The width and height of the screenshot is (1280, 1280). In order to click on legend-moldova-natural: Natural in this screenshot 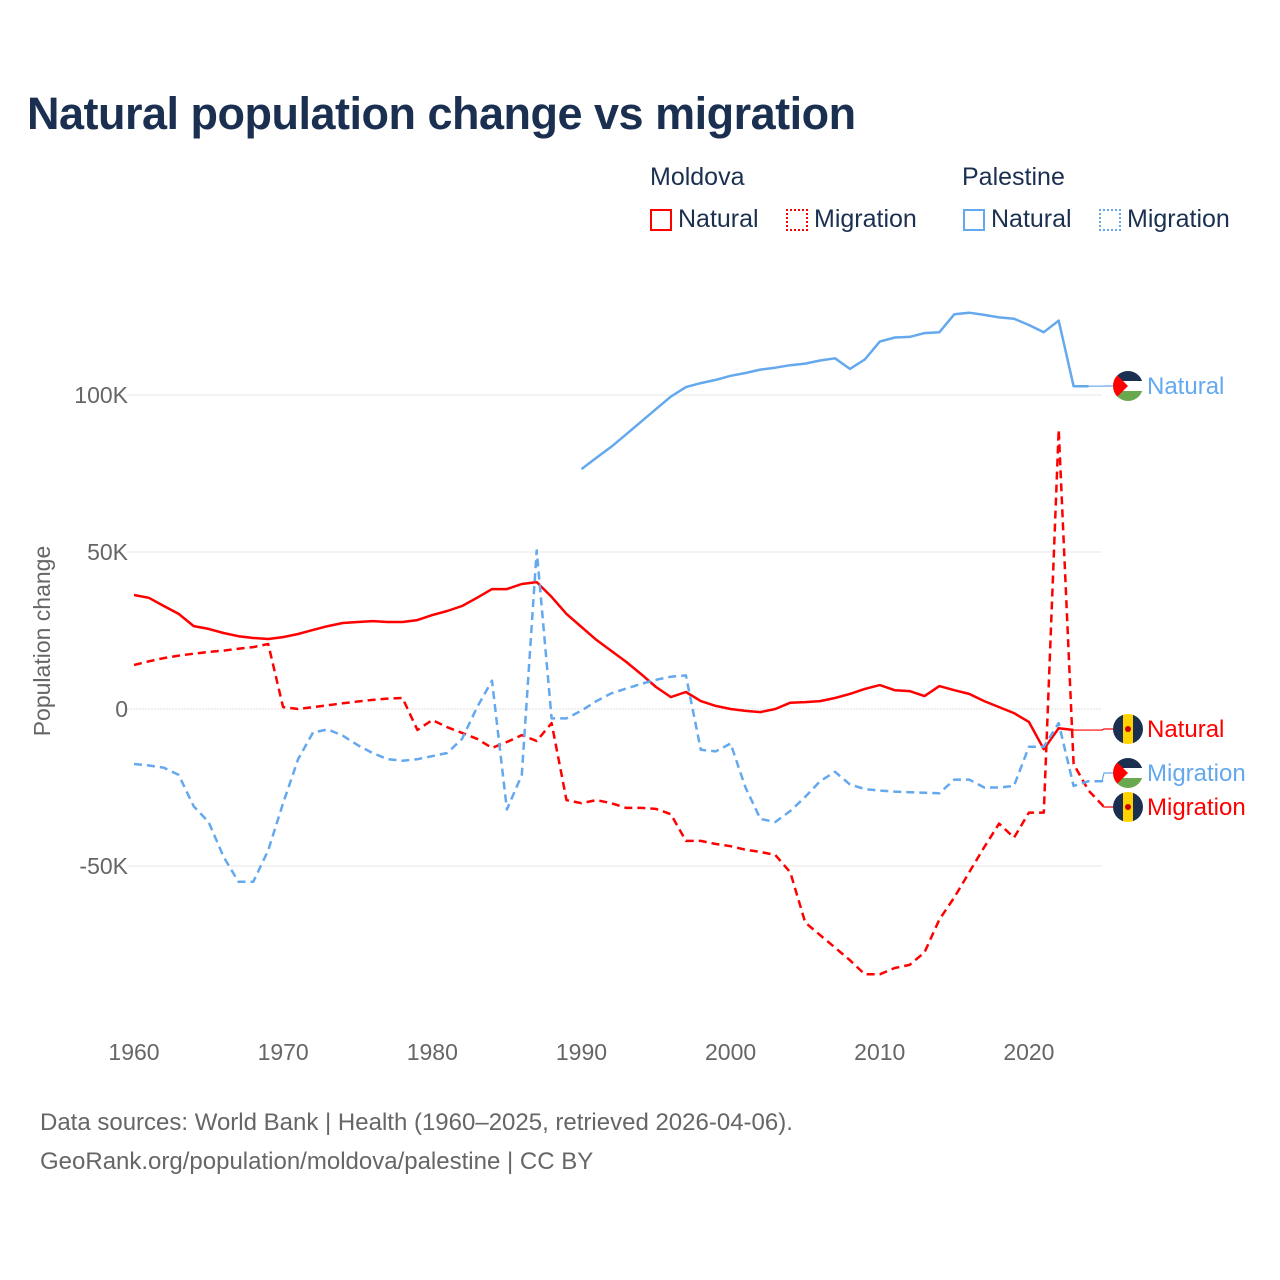, I will do `click(704, 219)`.